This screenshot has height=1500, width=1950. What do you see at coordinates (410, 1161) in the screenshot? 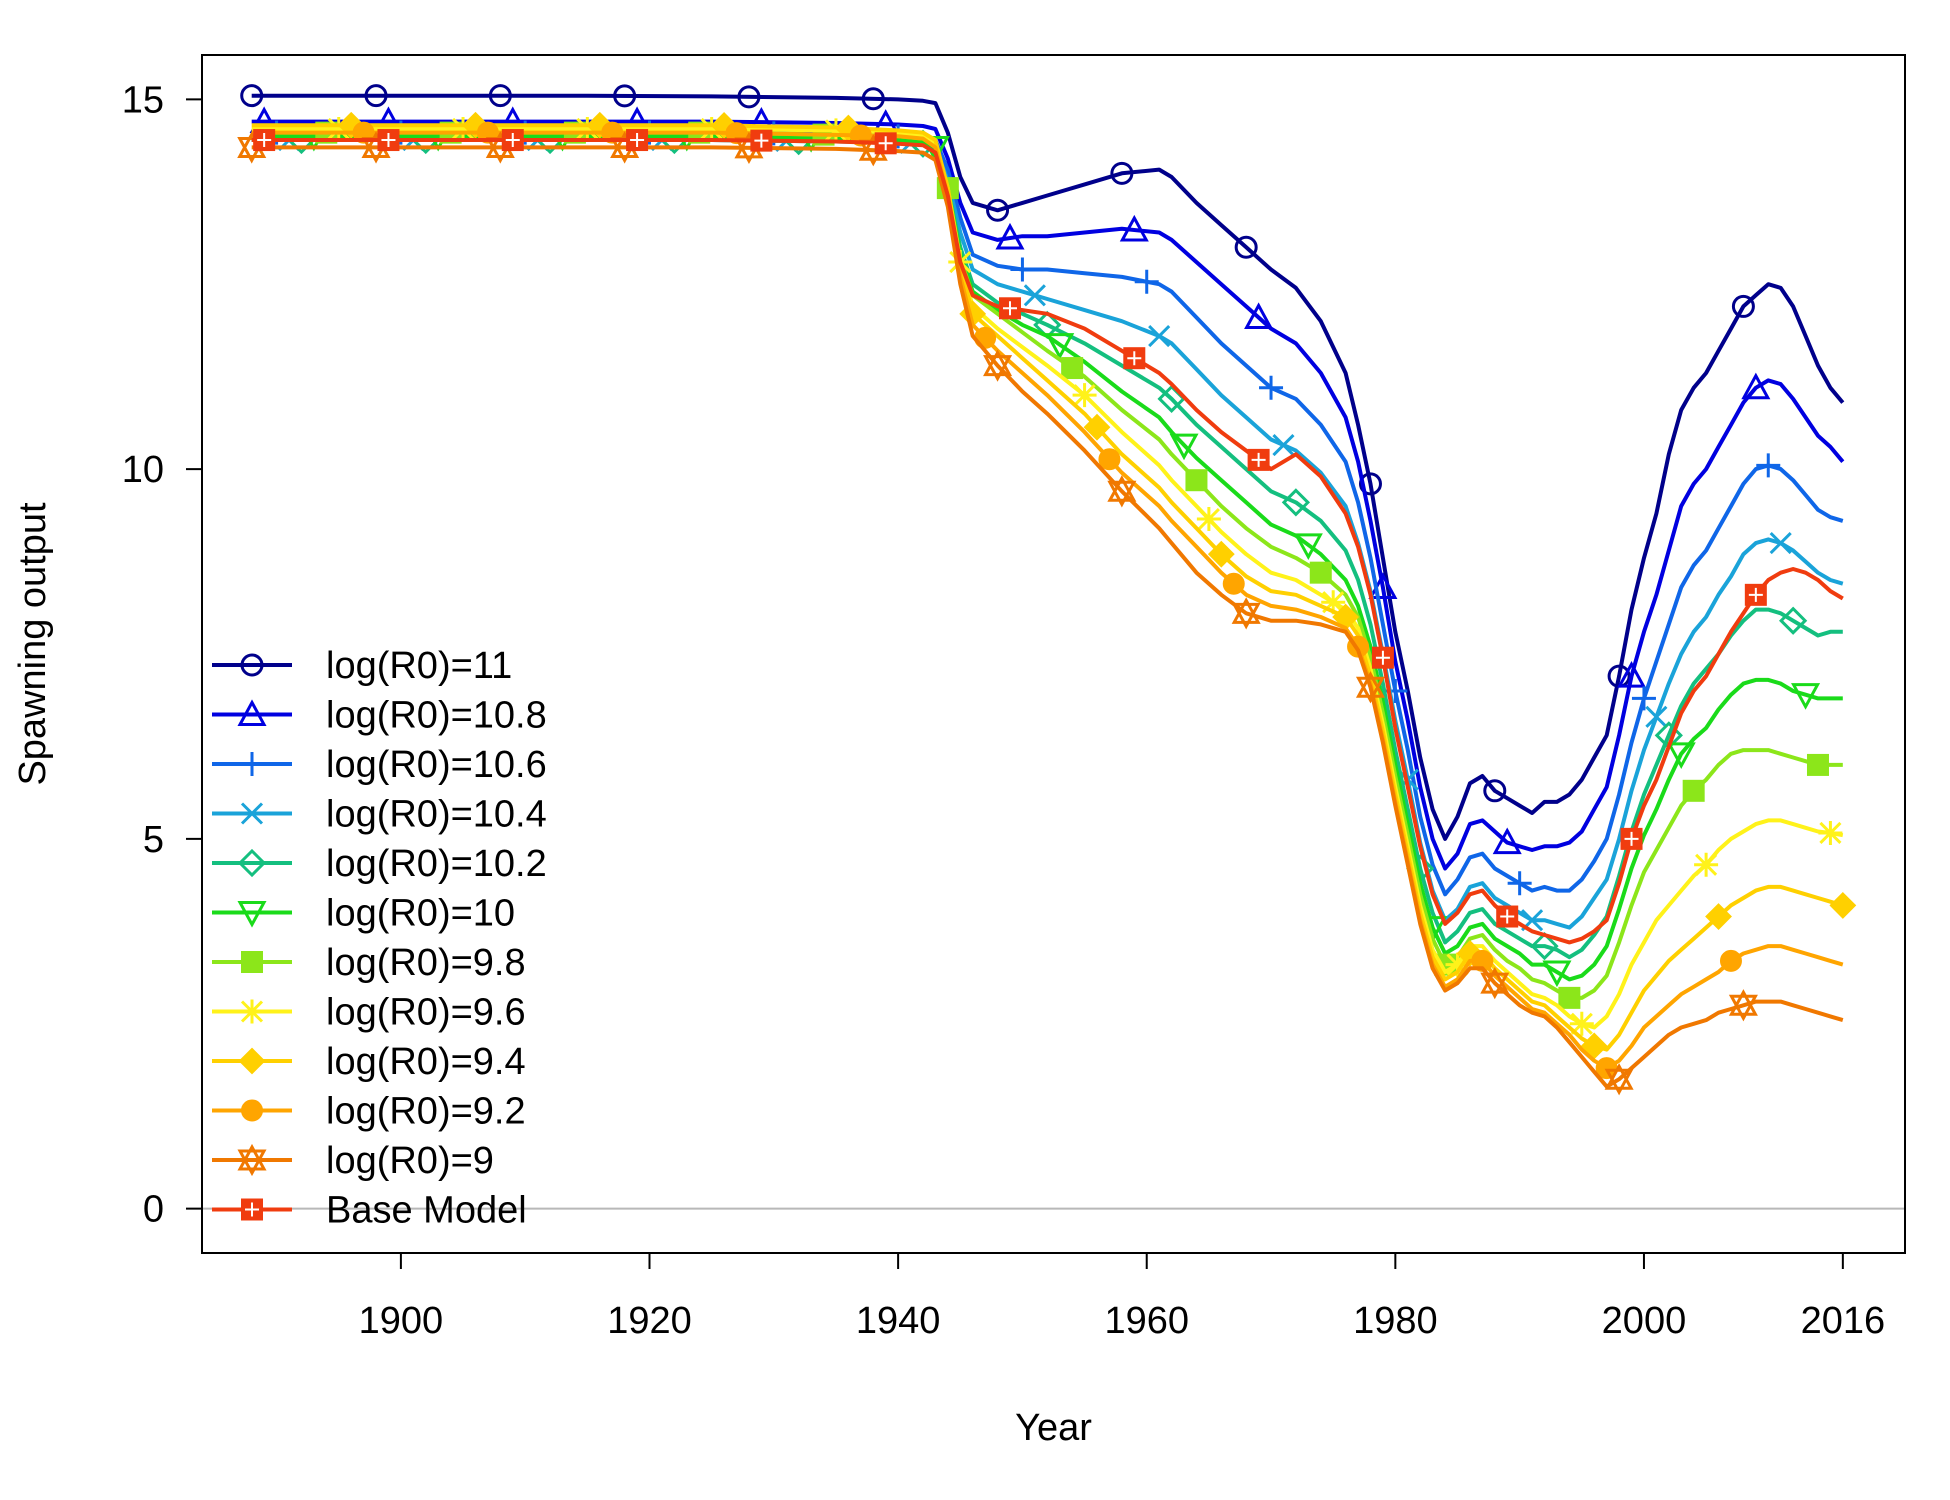
I see `legend-label: log(R0)=9` at bounding box center [410, 1161].